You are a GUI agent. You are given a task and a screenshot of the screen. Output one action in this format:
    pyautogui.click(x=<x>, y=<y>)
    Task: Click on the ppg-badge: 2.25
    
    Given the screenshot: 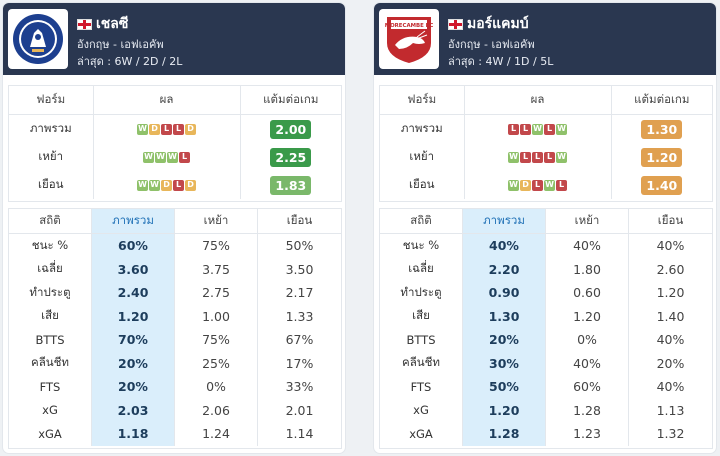 What is the action you would take?
    pyautogui.click(x=291, y=157)
    